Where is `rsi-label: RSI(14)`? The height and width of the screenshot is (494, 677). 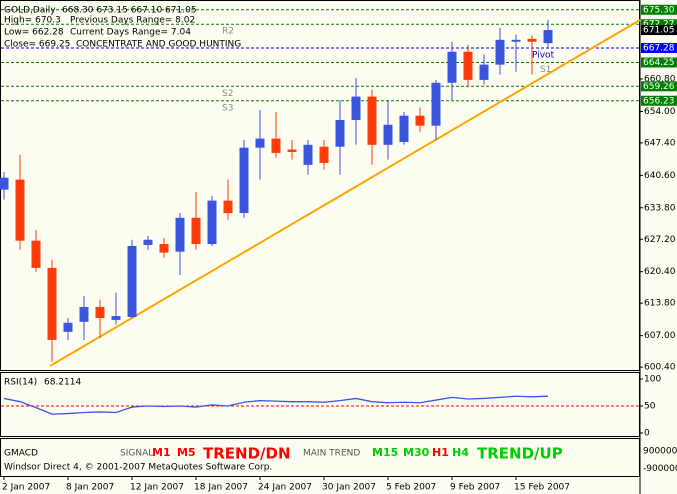
rsi-label: RSI(14) is located at coordinates (20, 383).